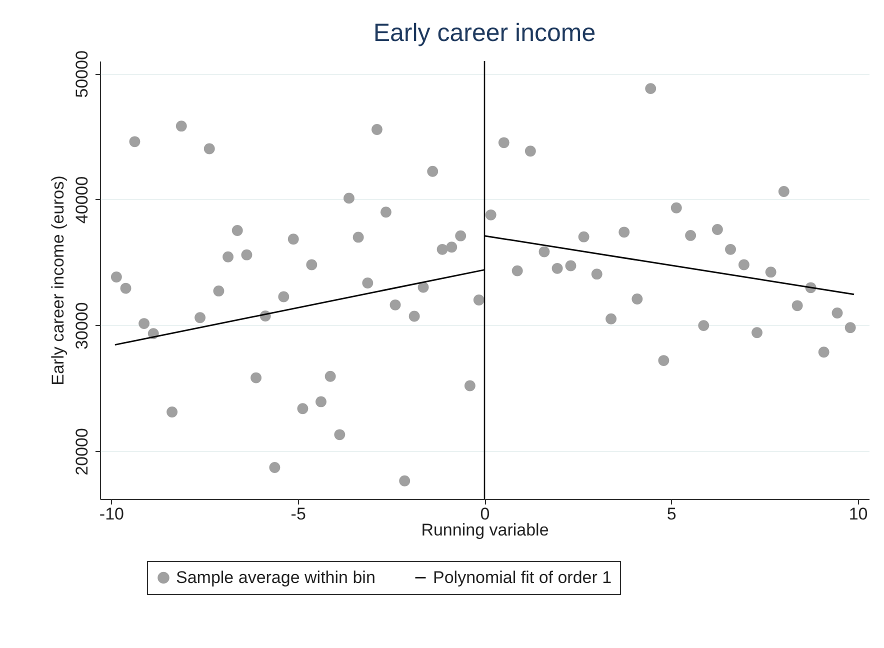  What do you see at coordinates (858, 514) in the screenshot?
I see `x-tick-label: 10` at bounding box center [858, 514].